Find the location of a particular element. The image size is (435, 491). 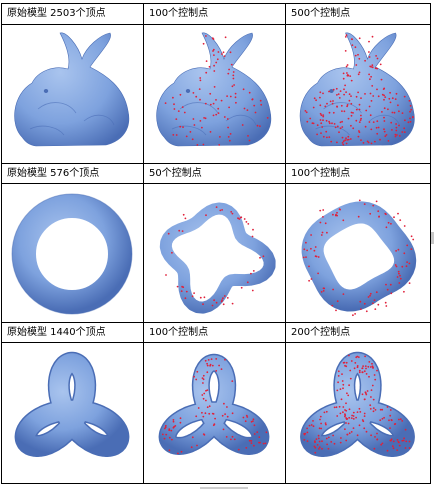

knot-mesh is located at coordinates (357, 404).